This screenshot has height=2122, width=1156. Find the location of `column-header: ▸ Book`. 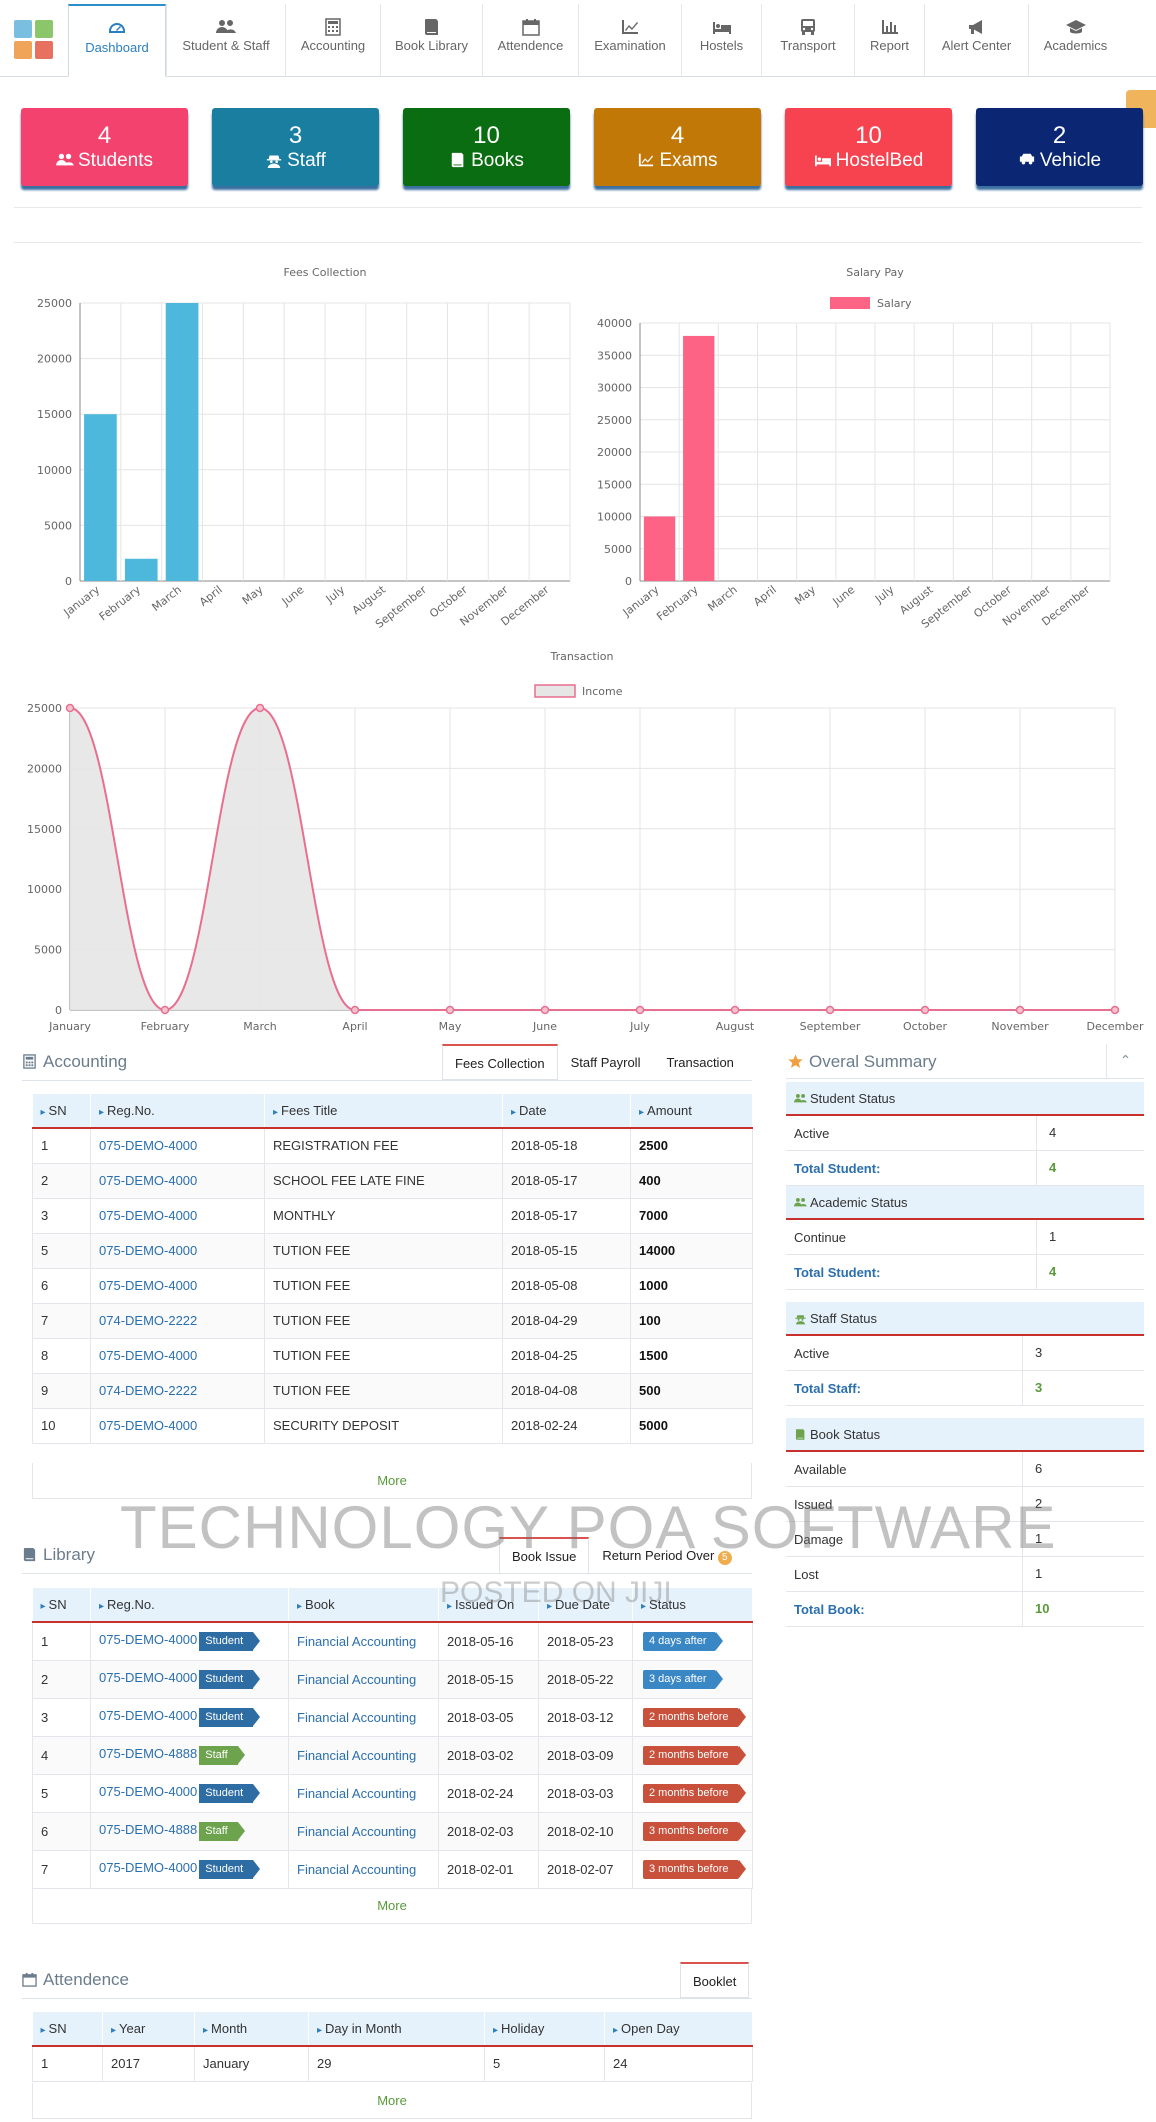

column-header: ▸ Book is located at coordinates (363, 1605).